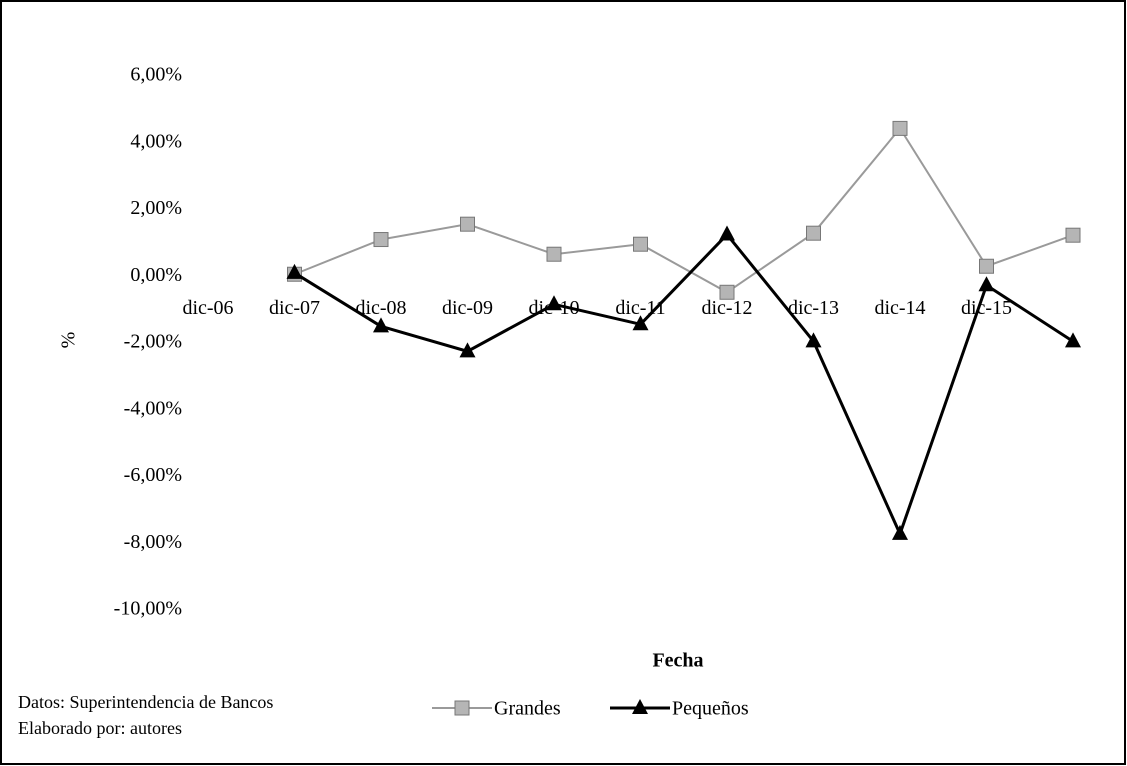 The height and width of the screenshot is (766, 1127). I want to click on y-tick-label: -6,00%, so click(153, 475).